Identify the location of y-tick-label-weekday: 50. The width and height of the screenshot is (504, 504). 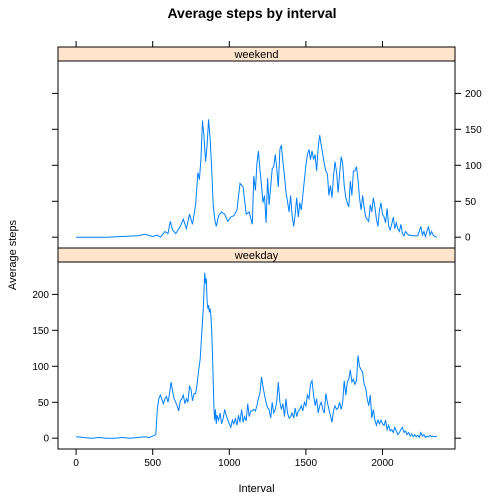
(44, 403).